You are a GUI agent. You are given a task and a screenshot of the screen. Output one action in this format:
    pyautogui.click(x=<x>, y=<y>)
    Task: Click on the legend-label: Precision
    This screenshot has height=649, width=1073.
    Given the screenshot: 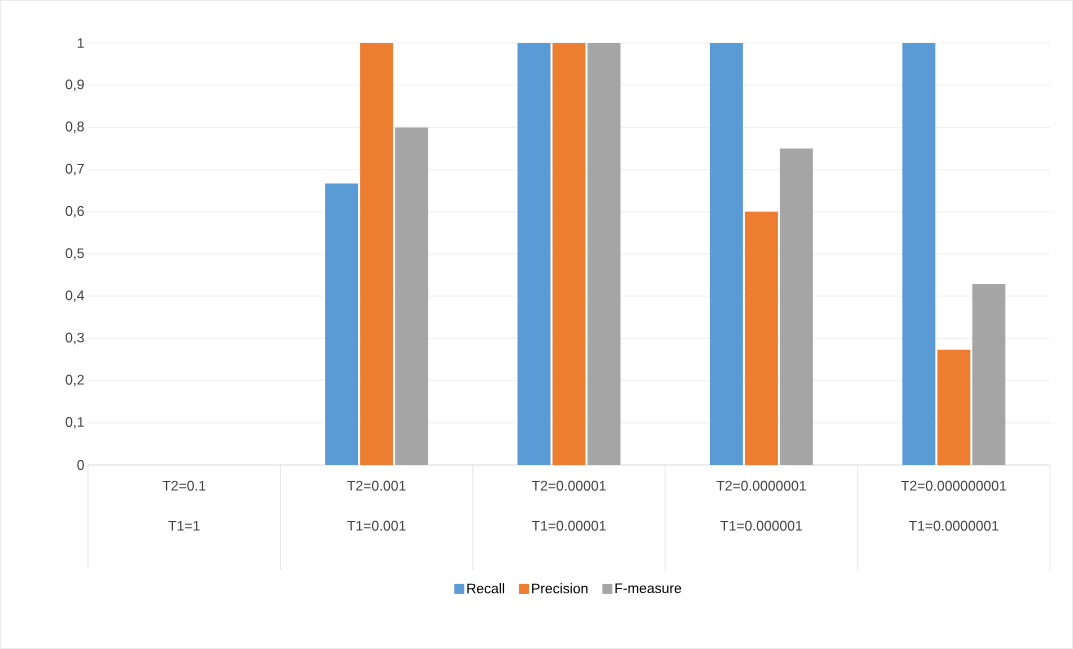 What is the action you would take?
    pyautogui.click(x=560, y=588)
    